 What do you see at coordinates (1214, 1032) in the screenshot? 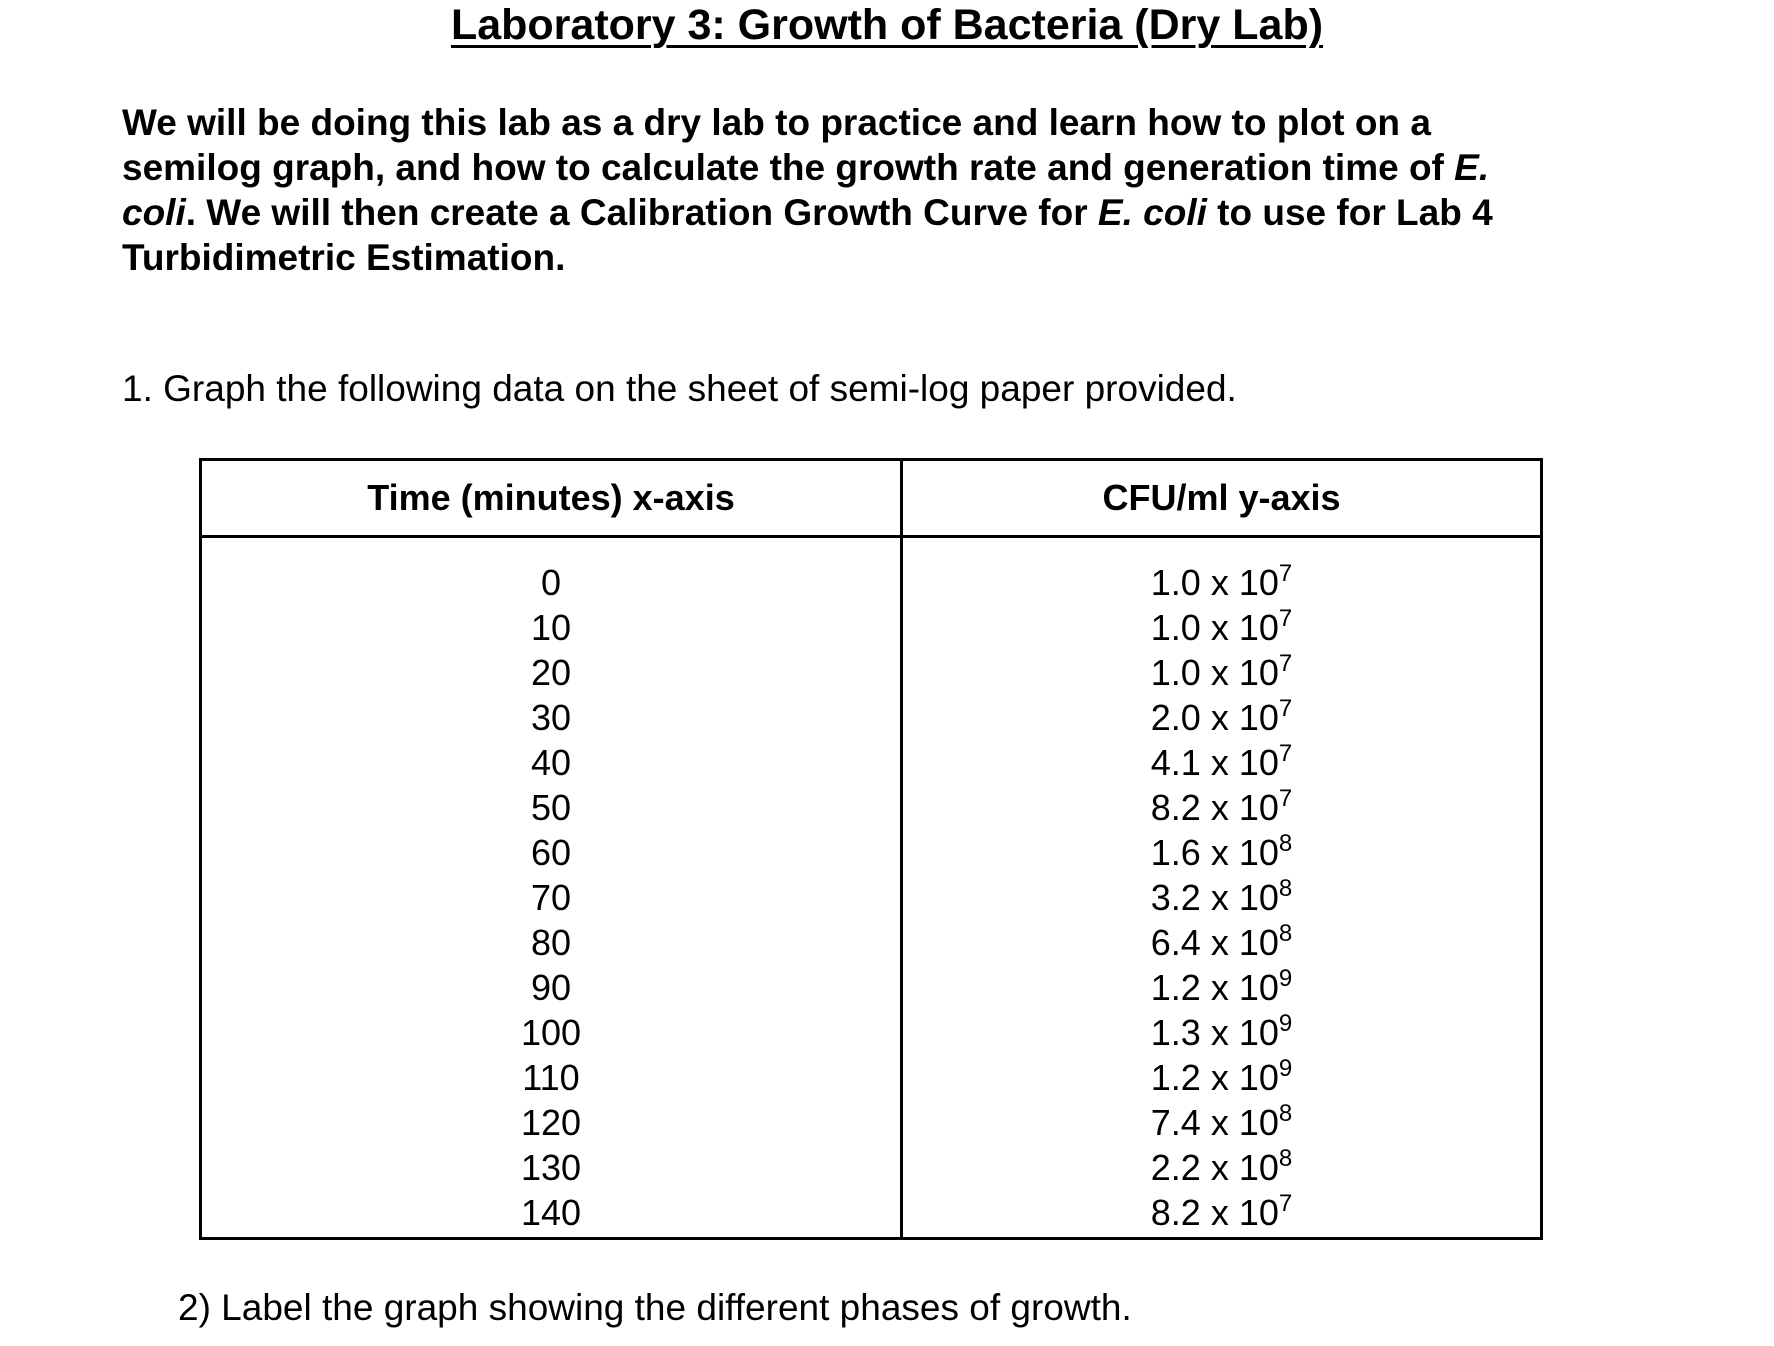
I see `cfu-mantissa: 1.3 x 10` at bounding box center [1214, 1032].